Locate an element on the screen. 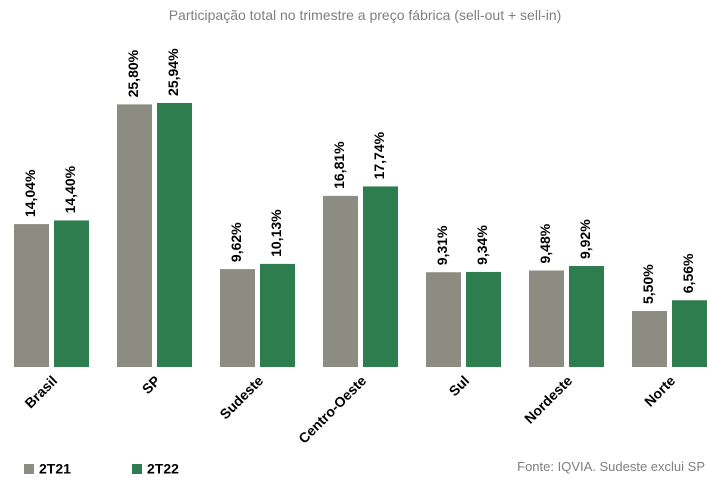 Image resolution: width=707 pixels, height=478 pixels. value-label: 14,40% is located at coordinates (70, 189).